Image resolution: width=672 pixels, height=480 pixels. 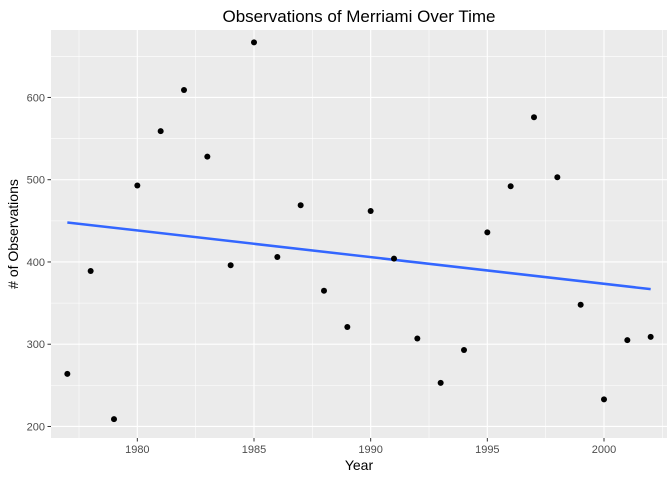 I want to click on x-axis-title: Year, so click(x=359, y=465).